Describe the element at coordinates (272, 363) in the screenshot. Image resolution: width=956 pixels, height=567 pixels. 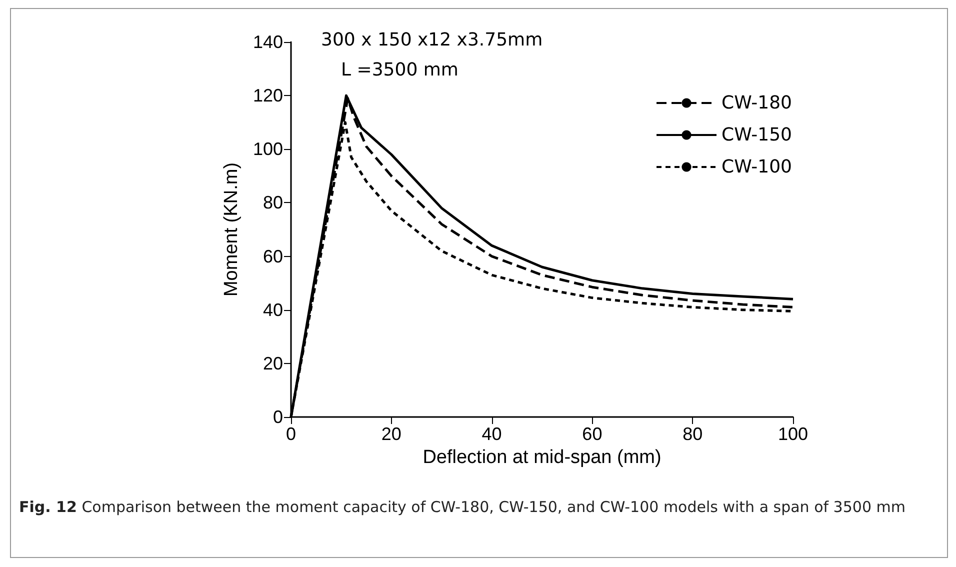
I see `y-tick-label: 20` at that location.